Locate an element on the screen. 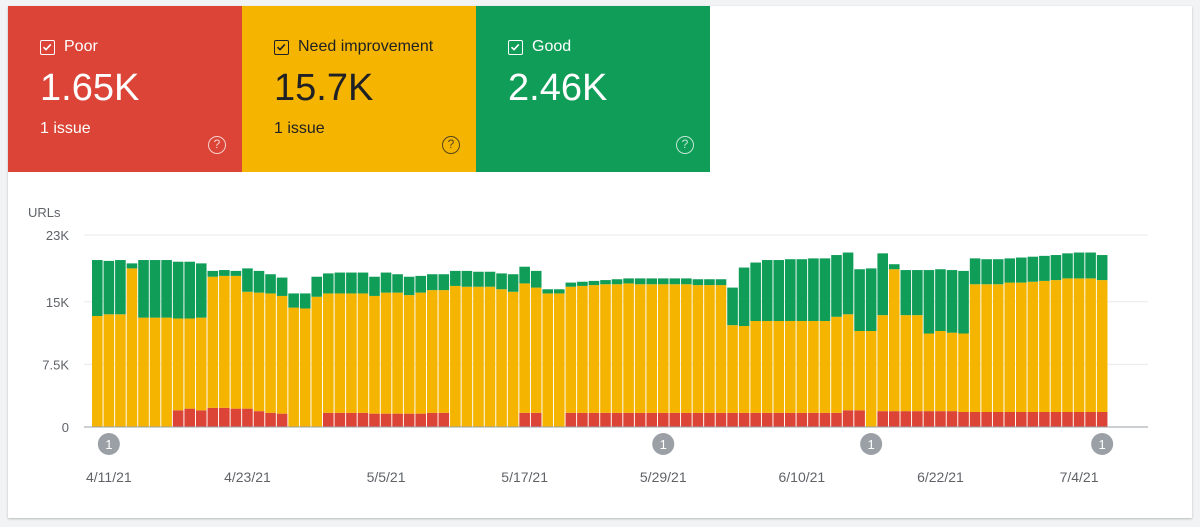  y-tick-label: 15K is located at coordinates (57, 302).